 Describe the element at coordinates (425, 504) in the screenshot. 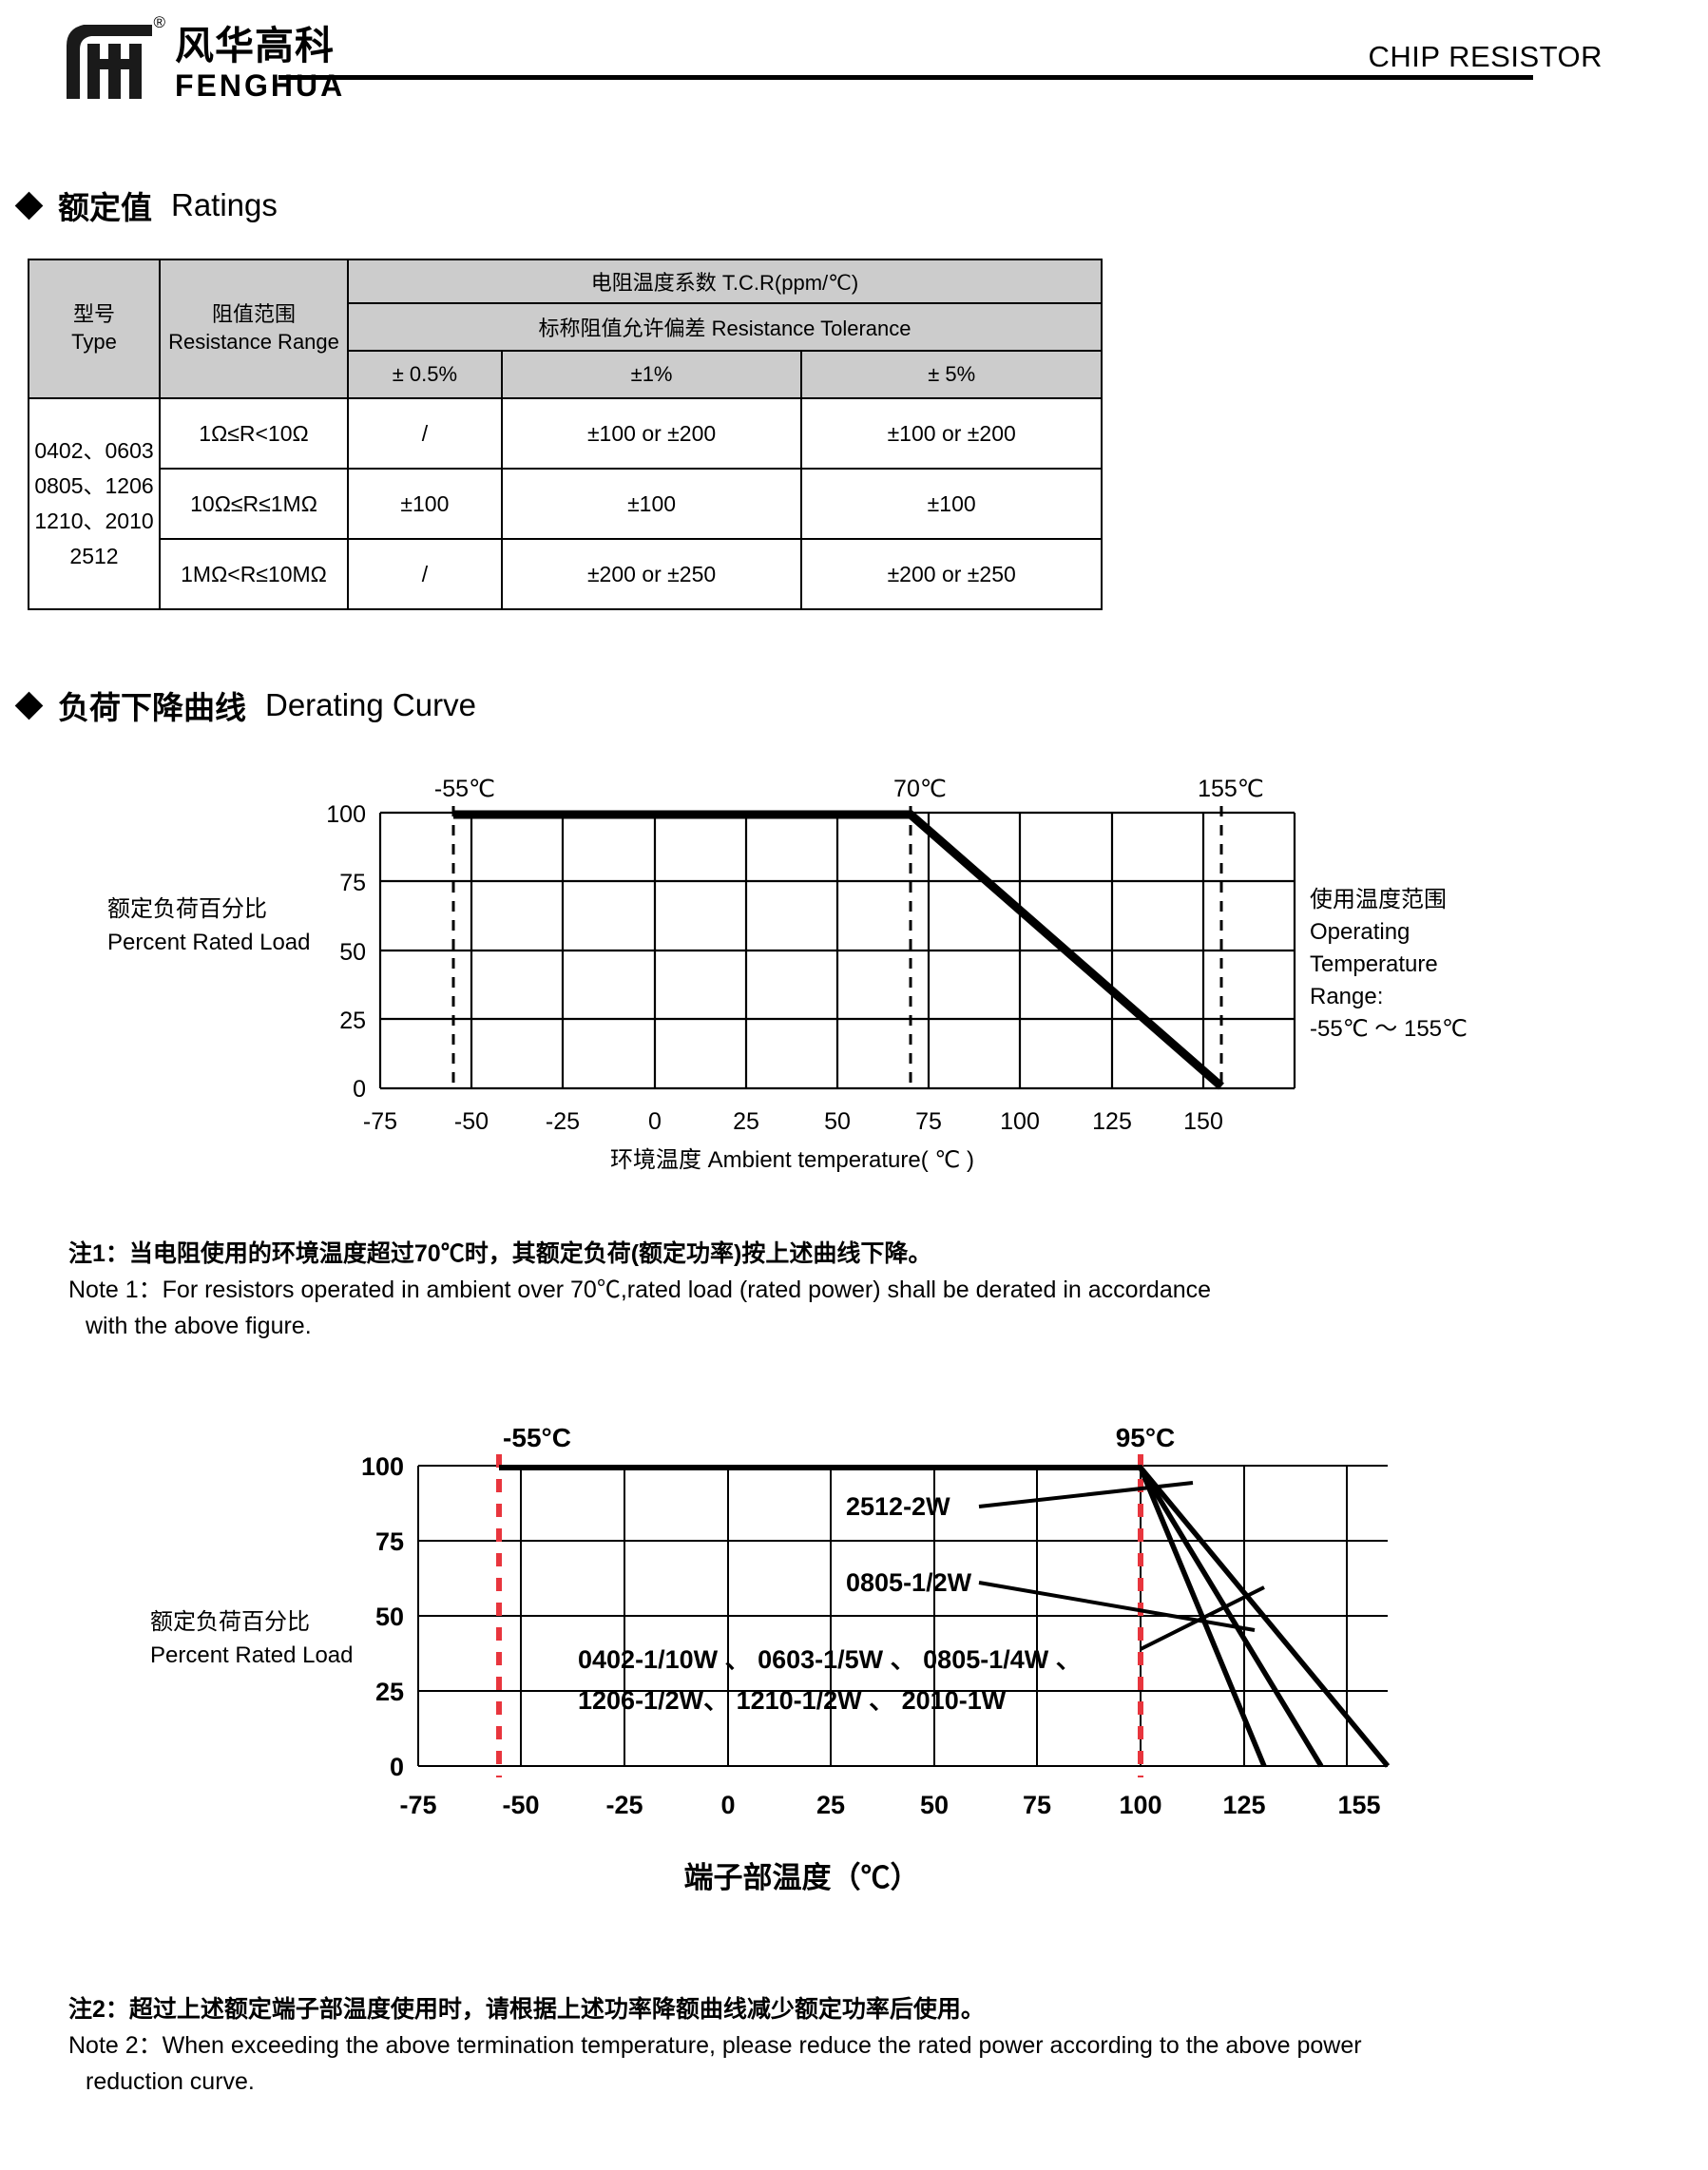

I see `cell-tcr-0p5: ±100` at that location.